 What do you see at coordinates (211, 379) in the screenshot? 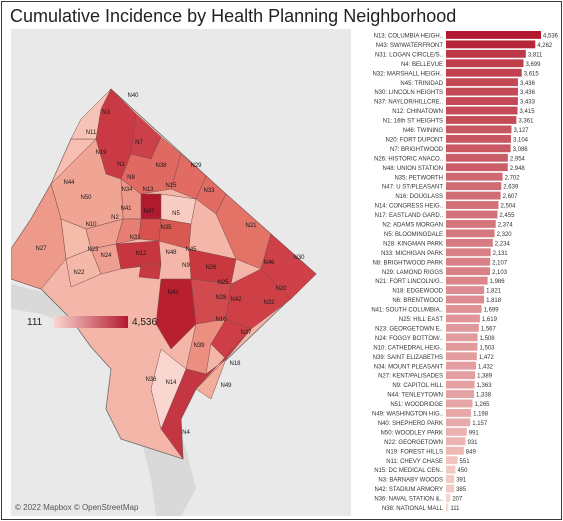
I see `region-n49` at bounding box center [211, 379].